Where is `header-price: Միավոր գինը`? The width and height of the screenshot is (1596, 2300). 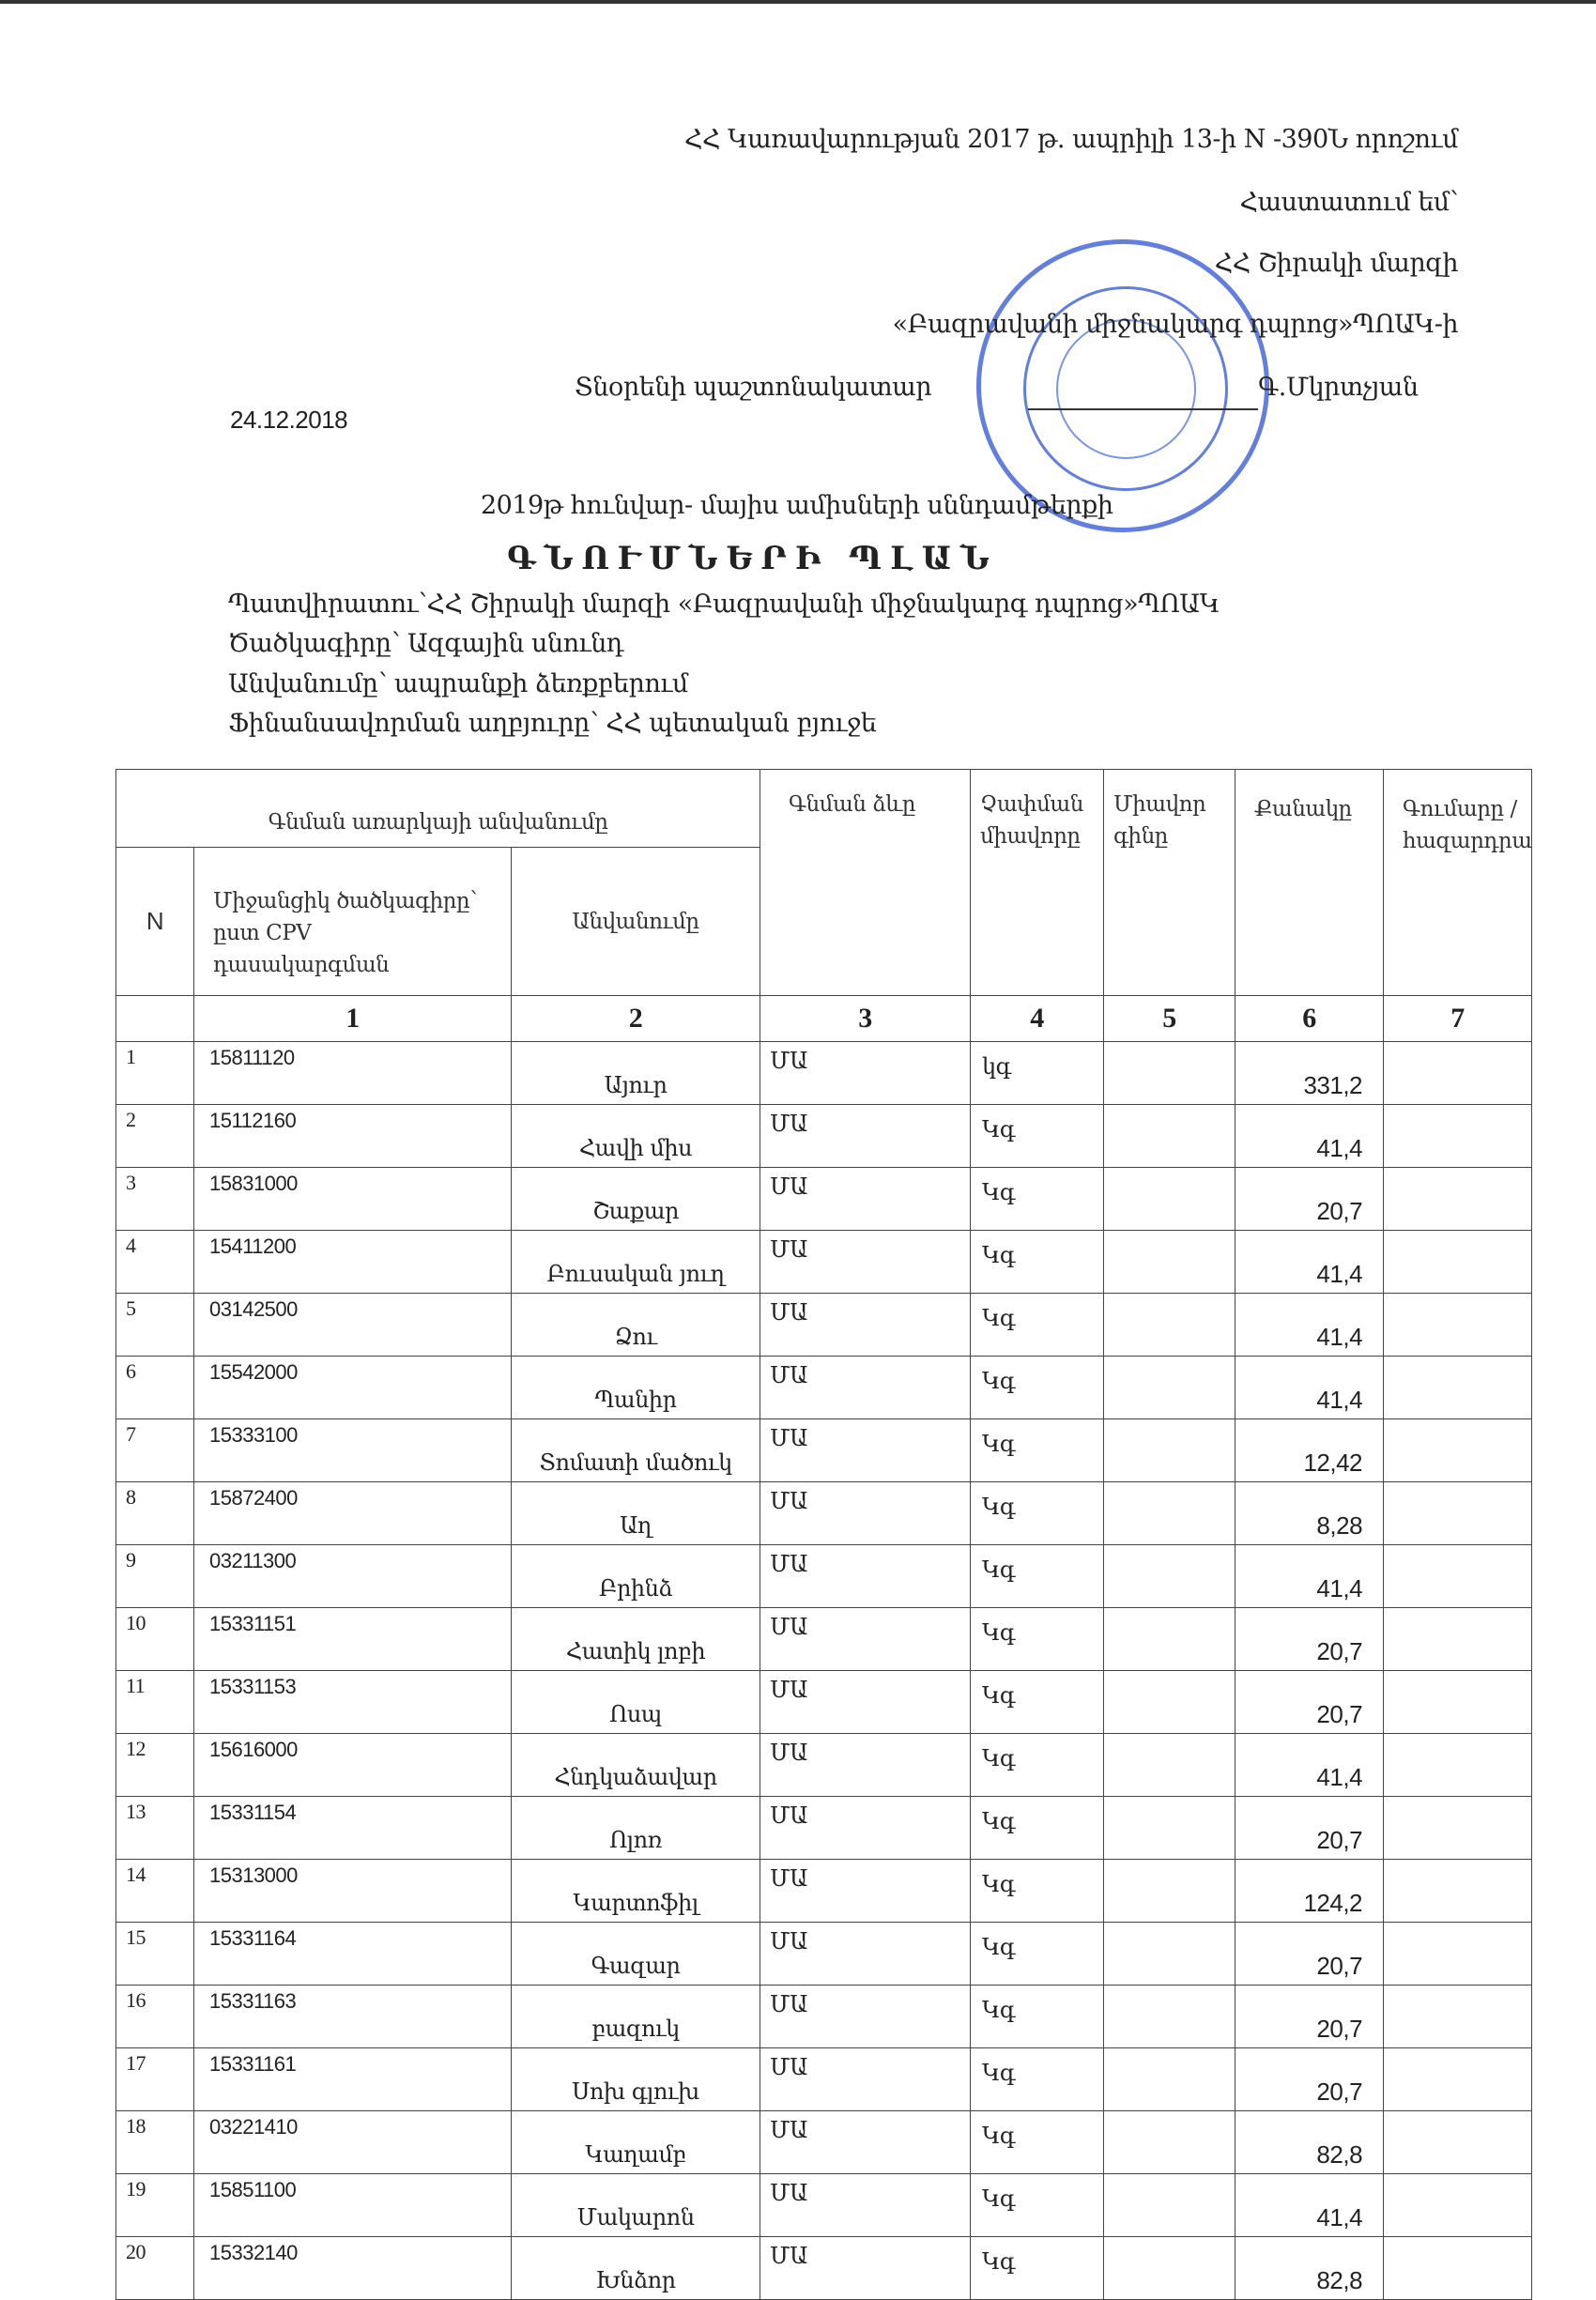
header-price: Միավոր գինը is located at coordinates (1170, 883).